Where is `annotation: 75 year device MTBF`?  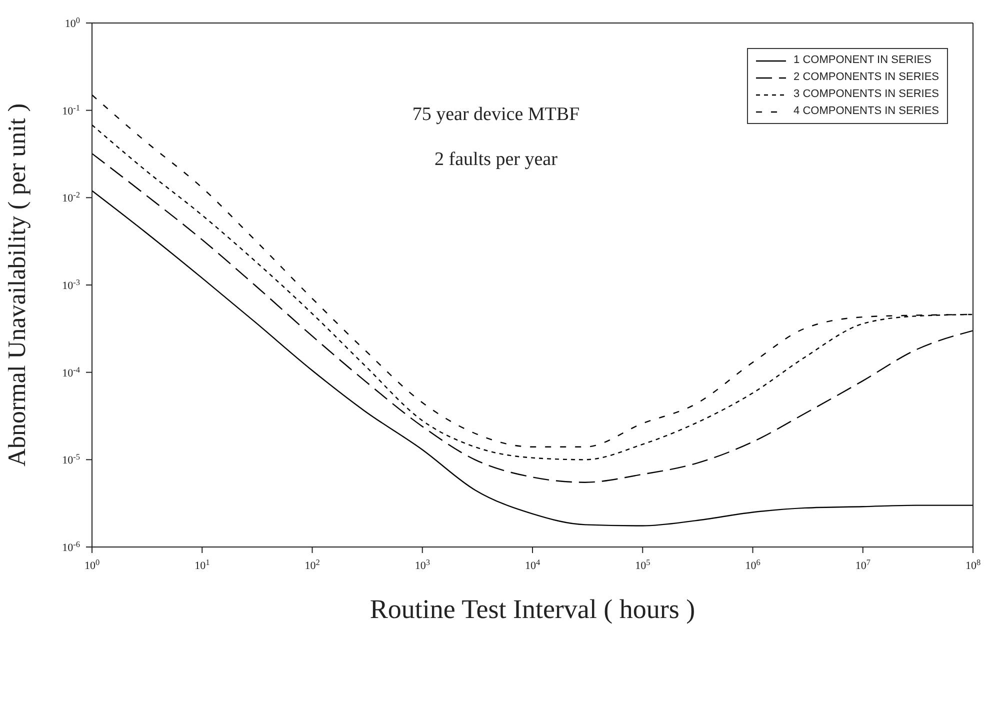
annotation: 75 year device MTBF is located at coordinates (496, 115).